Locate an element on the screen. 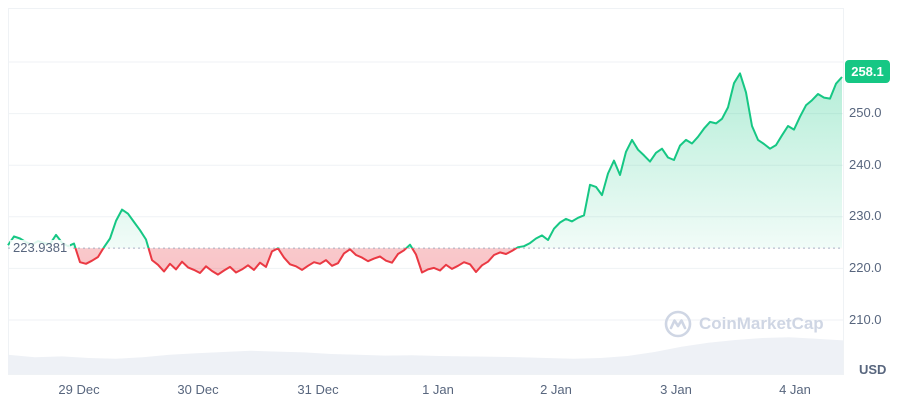  y-tick-220: 220.0 is located at coordinates (865, 267).